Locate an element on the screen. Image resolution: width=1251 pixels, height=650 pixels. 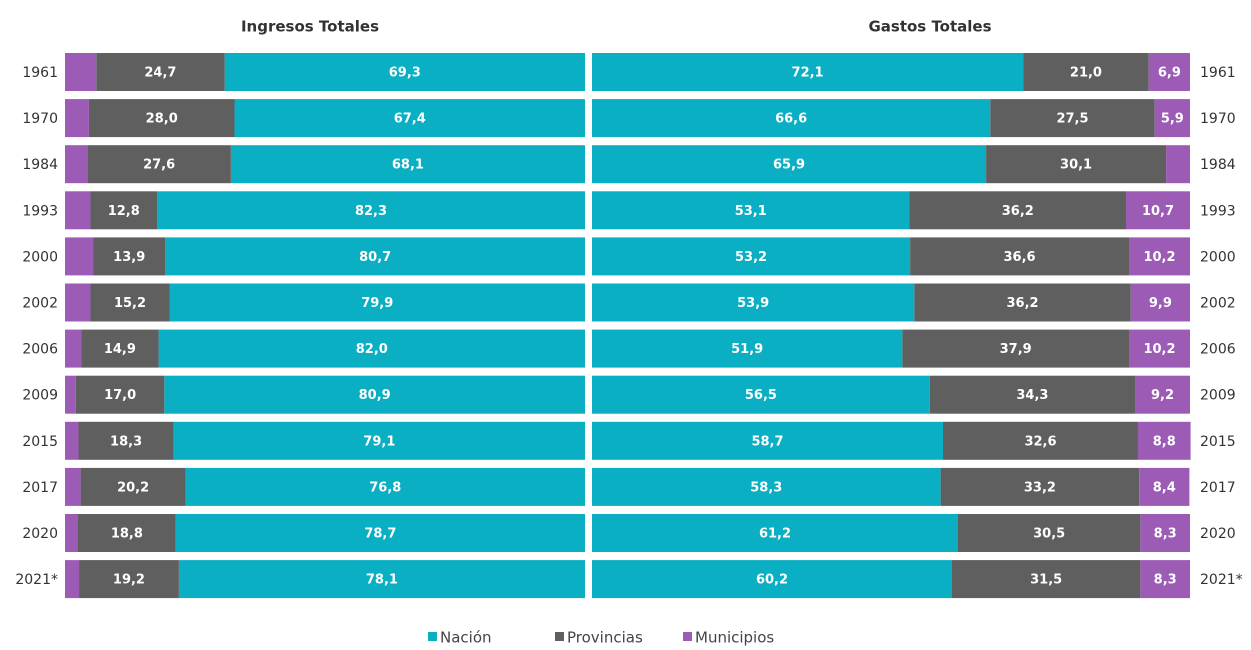
data-label: 10,7 is located at coordinates (1158, 211).